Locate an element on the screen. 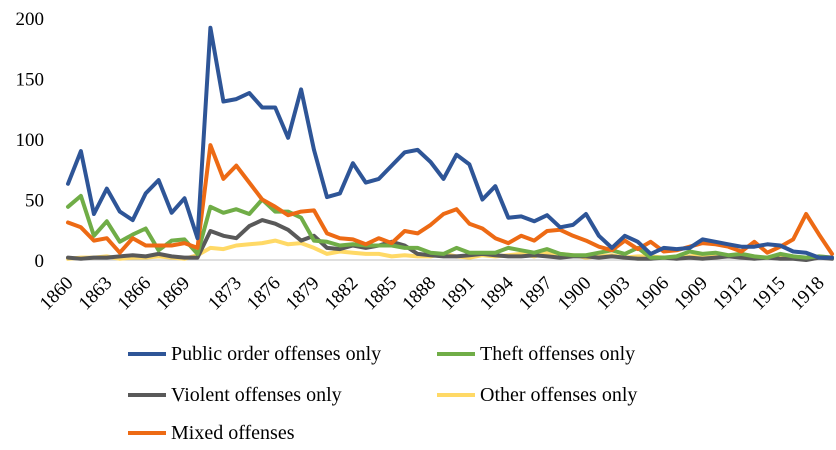 This screenshot has width=836, height=450. x-tick-label: 1882 is located at coordinates (342, 294).